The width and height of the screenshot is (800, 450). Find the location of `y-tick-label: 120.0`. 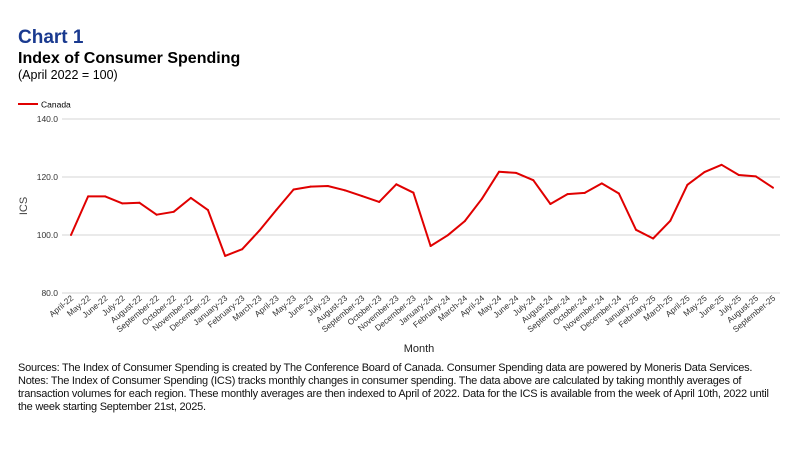

y-tick-label: 120.0 is located at coordinates (48, 177).